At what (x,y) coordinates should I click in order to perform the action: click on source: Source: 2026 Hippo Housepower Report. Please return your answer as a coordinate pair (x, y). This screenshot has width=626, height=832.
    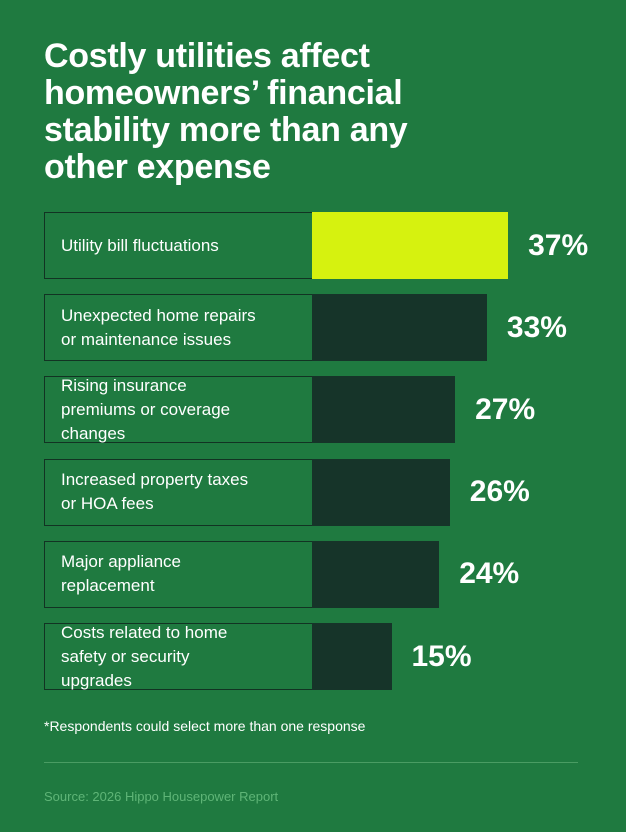
    Looking at the image, I should click on (161, 796).